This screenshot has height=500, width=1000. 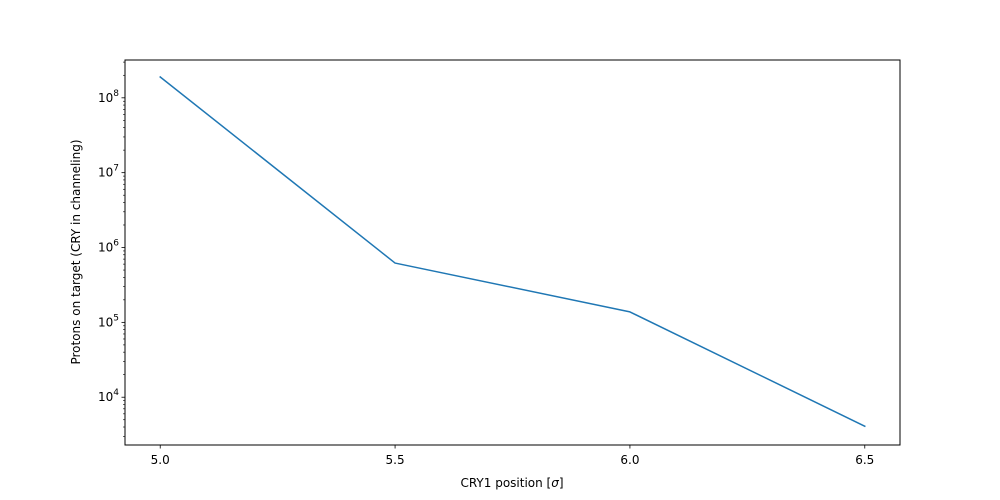 I want to click on y-tick-label: 10⁸, so click(x=108, y=97).